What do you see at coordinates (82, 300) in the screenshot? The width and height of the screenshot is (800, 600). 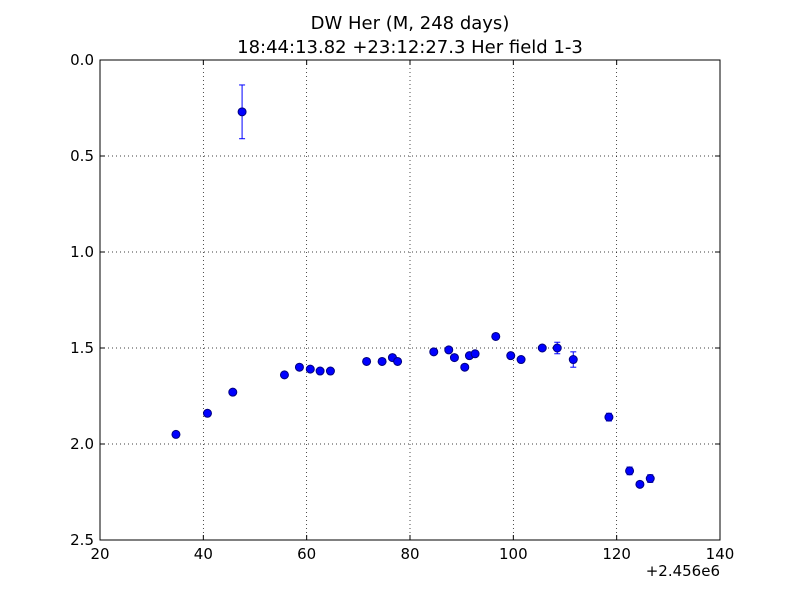 I see `y-tick-labels: 0.0 0.5 1.0 1.5 2.0 2.5` at bounding box center [82, 300].